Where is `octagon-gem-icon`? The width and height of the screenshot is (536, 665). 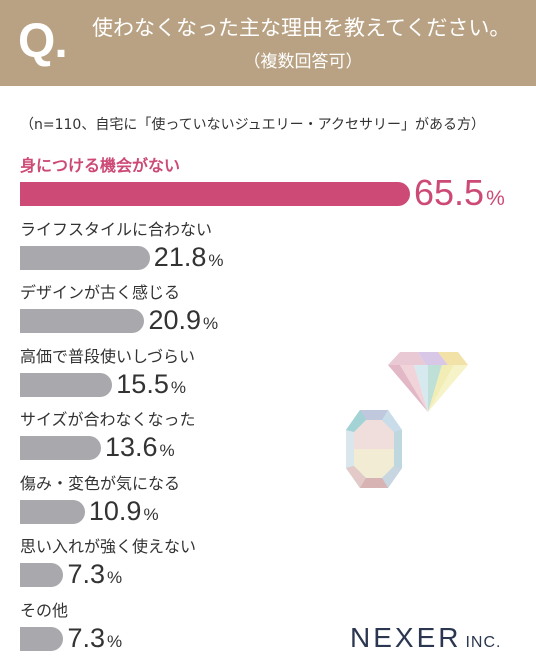
octagon-gem-icon is located at coordinates (374, 449).